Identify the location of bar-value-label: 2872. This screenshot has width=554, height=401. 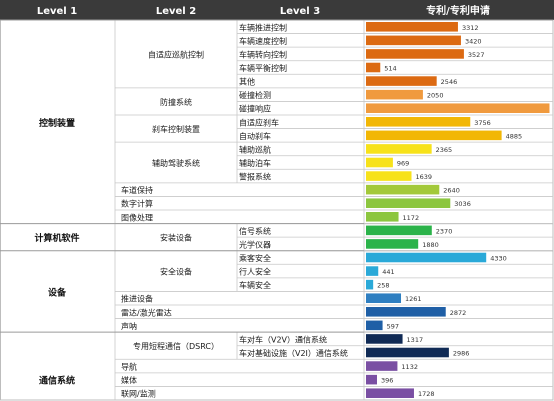
(458, 313).